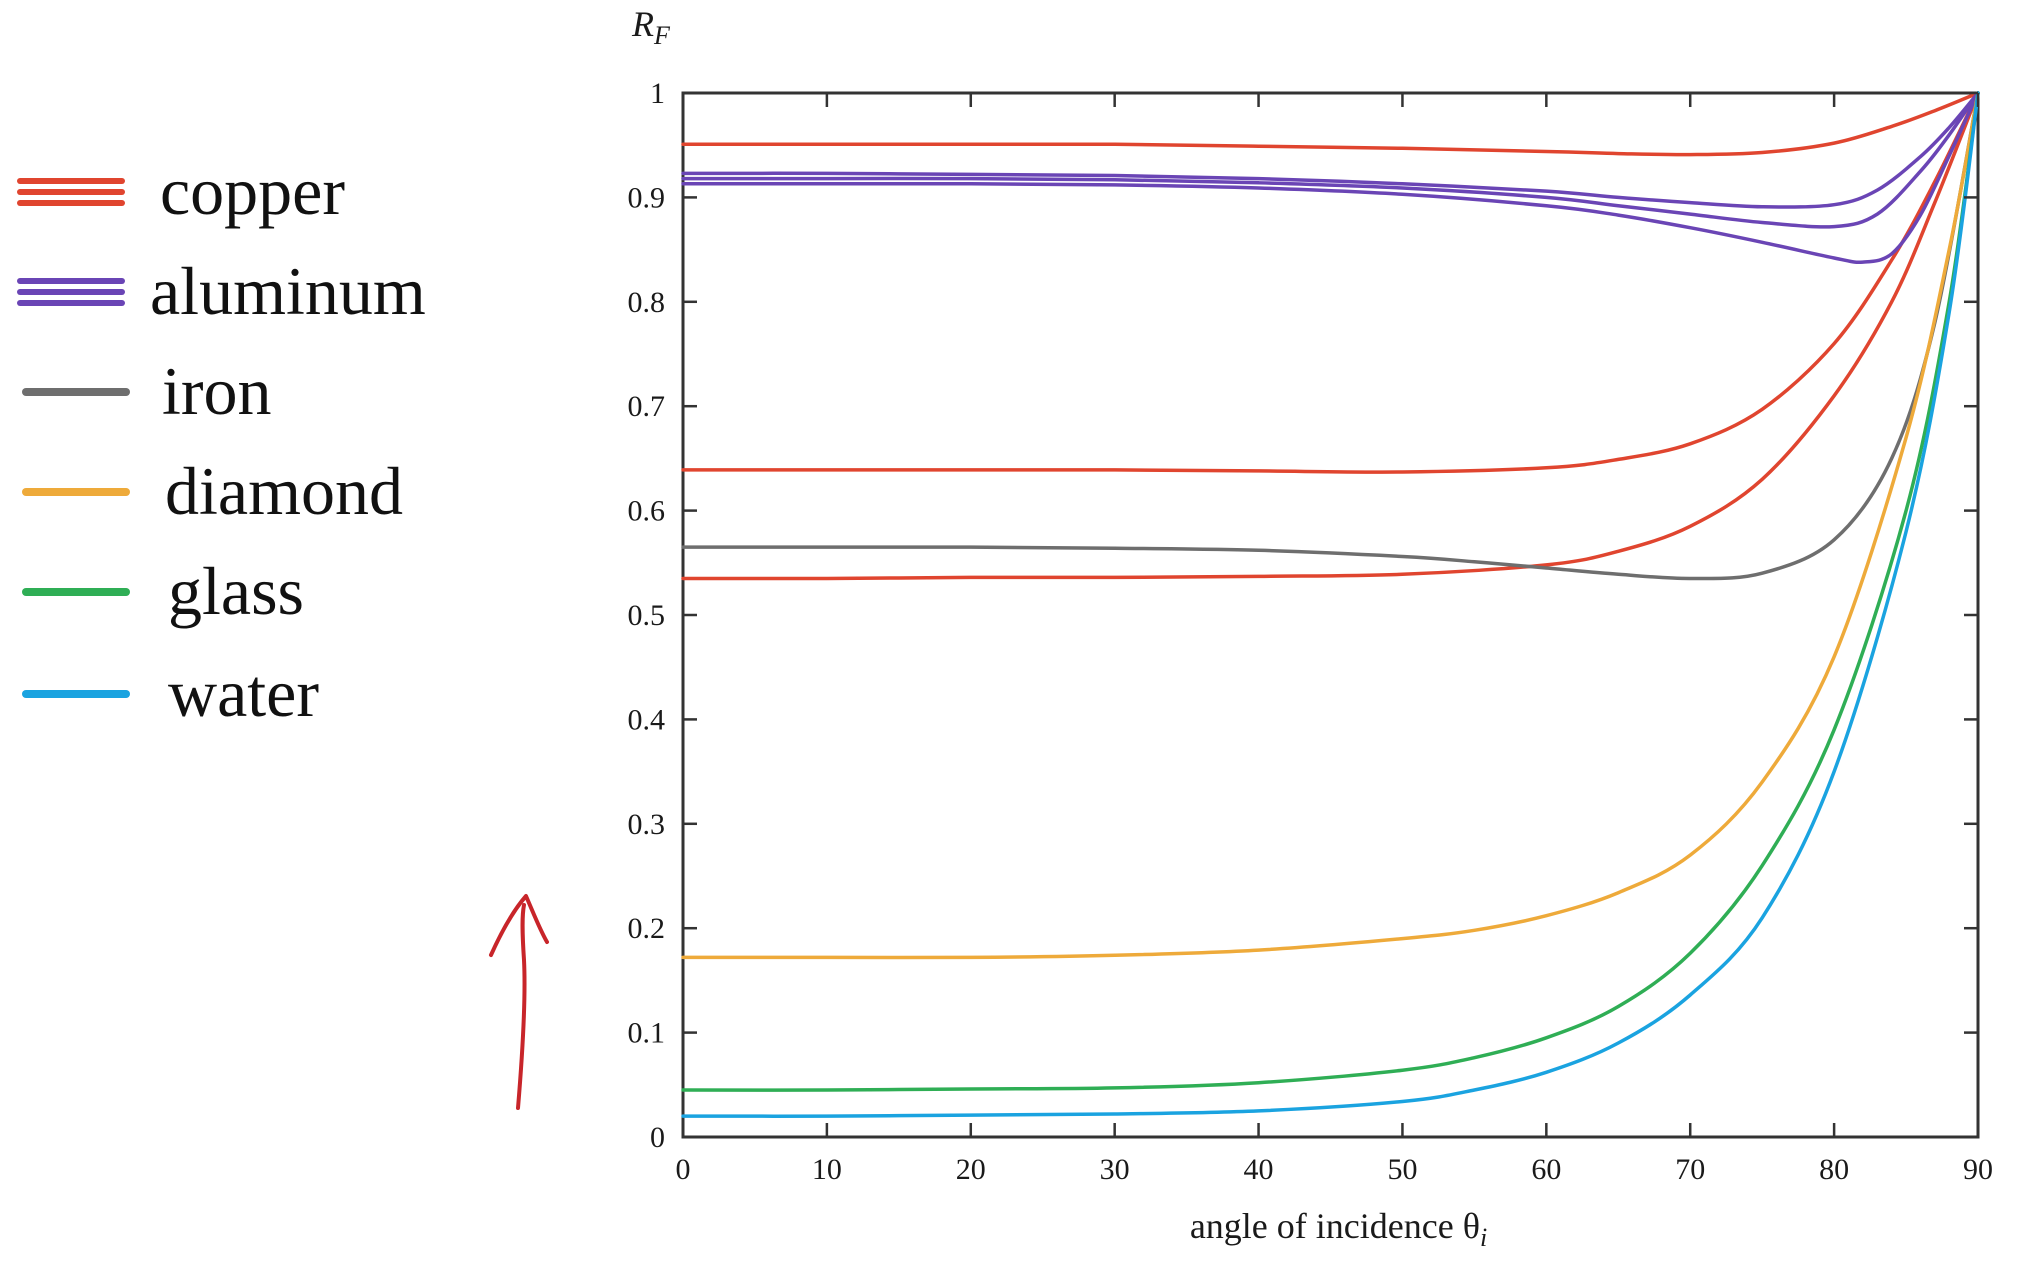 This screenshot has width=2023, height=1263. I want to click on x-tick-label: 50, so click(1402, 1169).